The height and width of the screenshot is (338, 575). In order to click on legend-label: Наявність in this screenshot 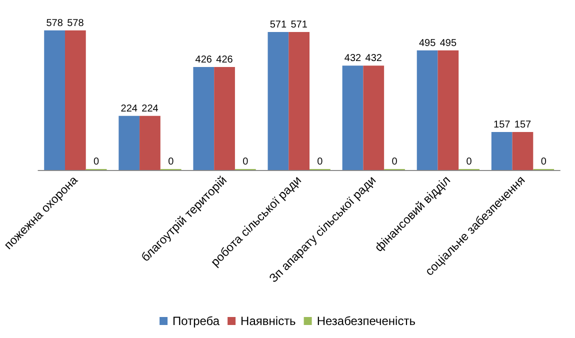, I will do `click(268, 321)`.